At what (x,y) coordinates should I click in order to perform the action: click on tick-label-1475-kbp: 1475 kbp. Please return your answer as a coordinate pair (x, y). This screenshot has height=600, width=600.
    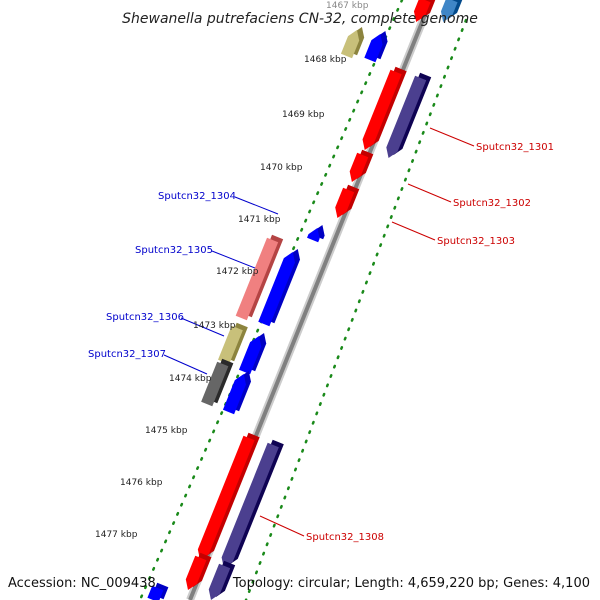
    Looking at the image, I should click on (166, 431).